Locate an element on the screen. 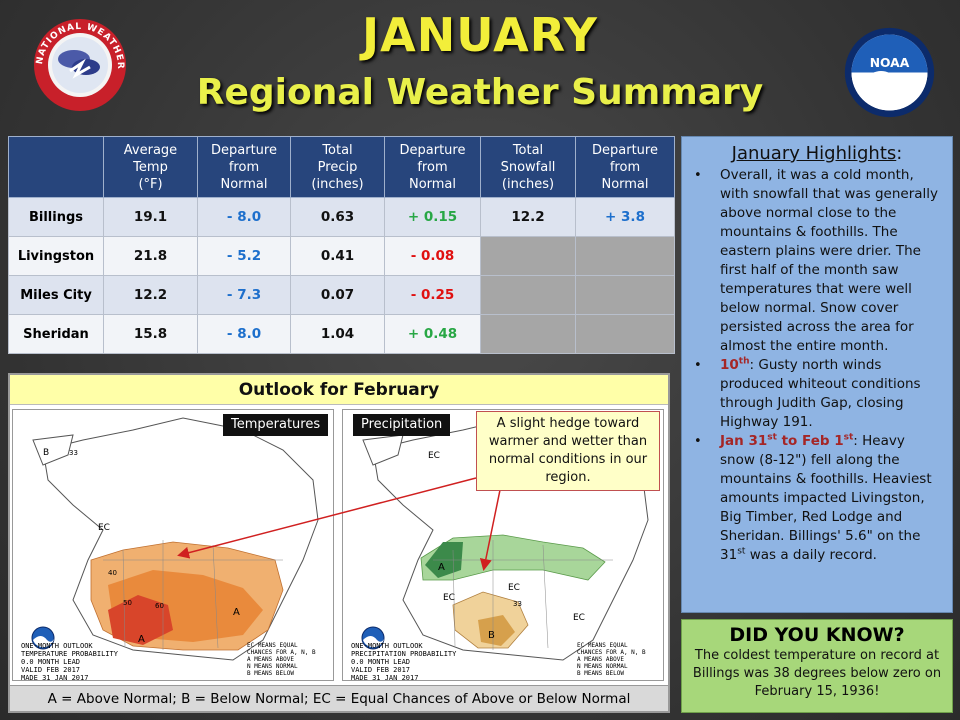 This screenshot has height=720, width=960. table-header-snowfall: Total Snowfall (inches) is located at coordinates (528, 167).